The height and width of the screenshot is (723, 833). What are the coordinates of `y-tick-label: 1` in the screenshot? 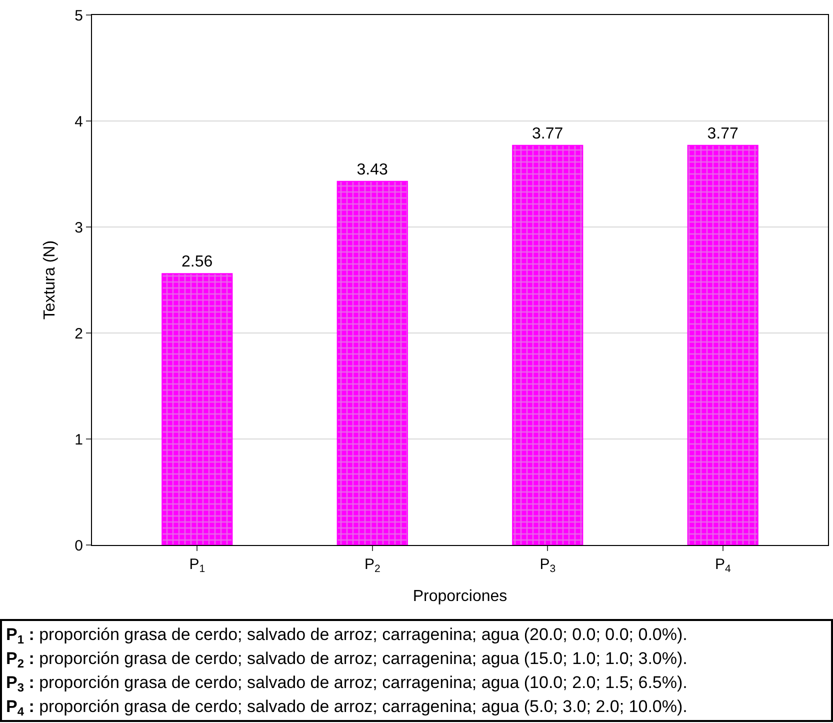 It's located at (78, 439).